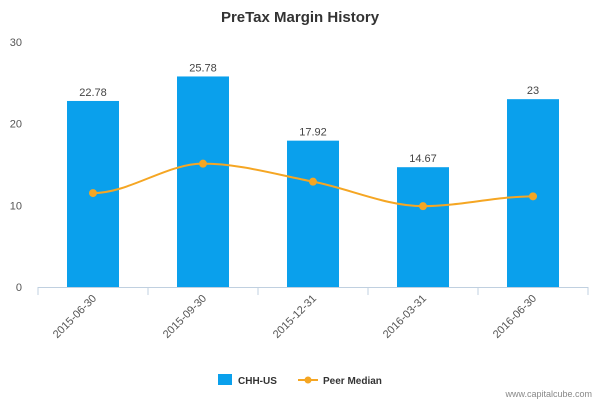 This screenshot has height=400, width=600. I want to click on bar-data-label: 25.78, so click(203, 68).